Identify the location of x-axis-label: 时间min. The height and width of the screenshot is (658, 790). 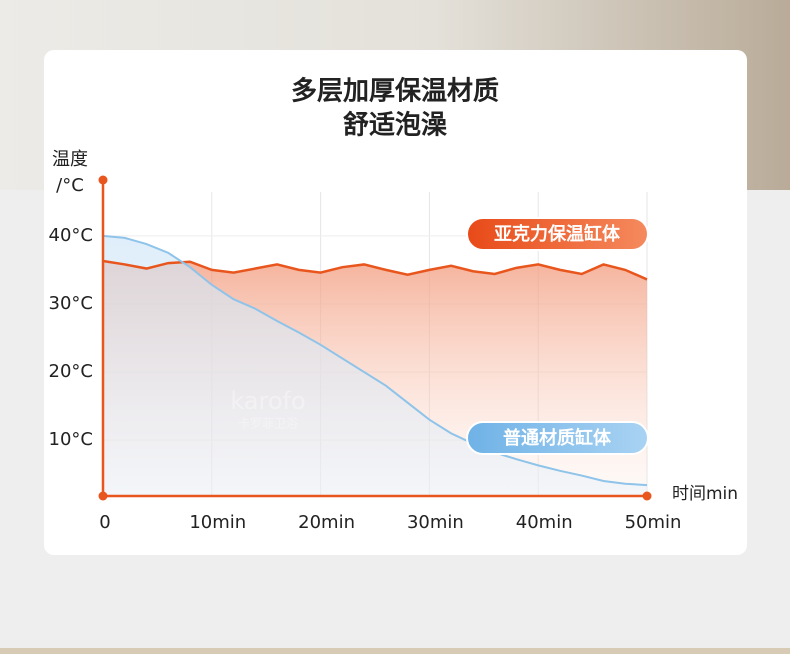
(705, 494).